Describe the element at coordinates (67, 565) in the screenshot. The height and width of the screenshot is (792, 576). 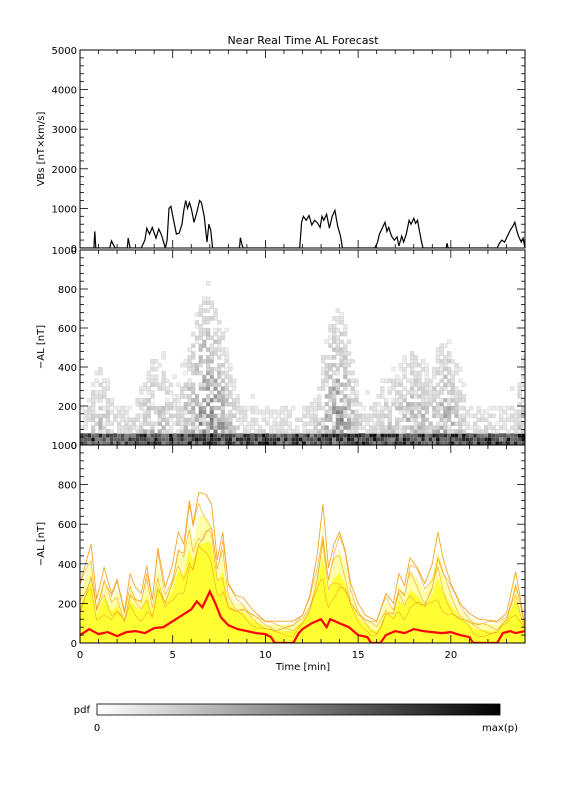
I see `y-tick-label: 400` at that location.